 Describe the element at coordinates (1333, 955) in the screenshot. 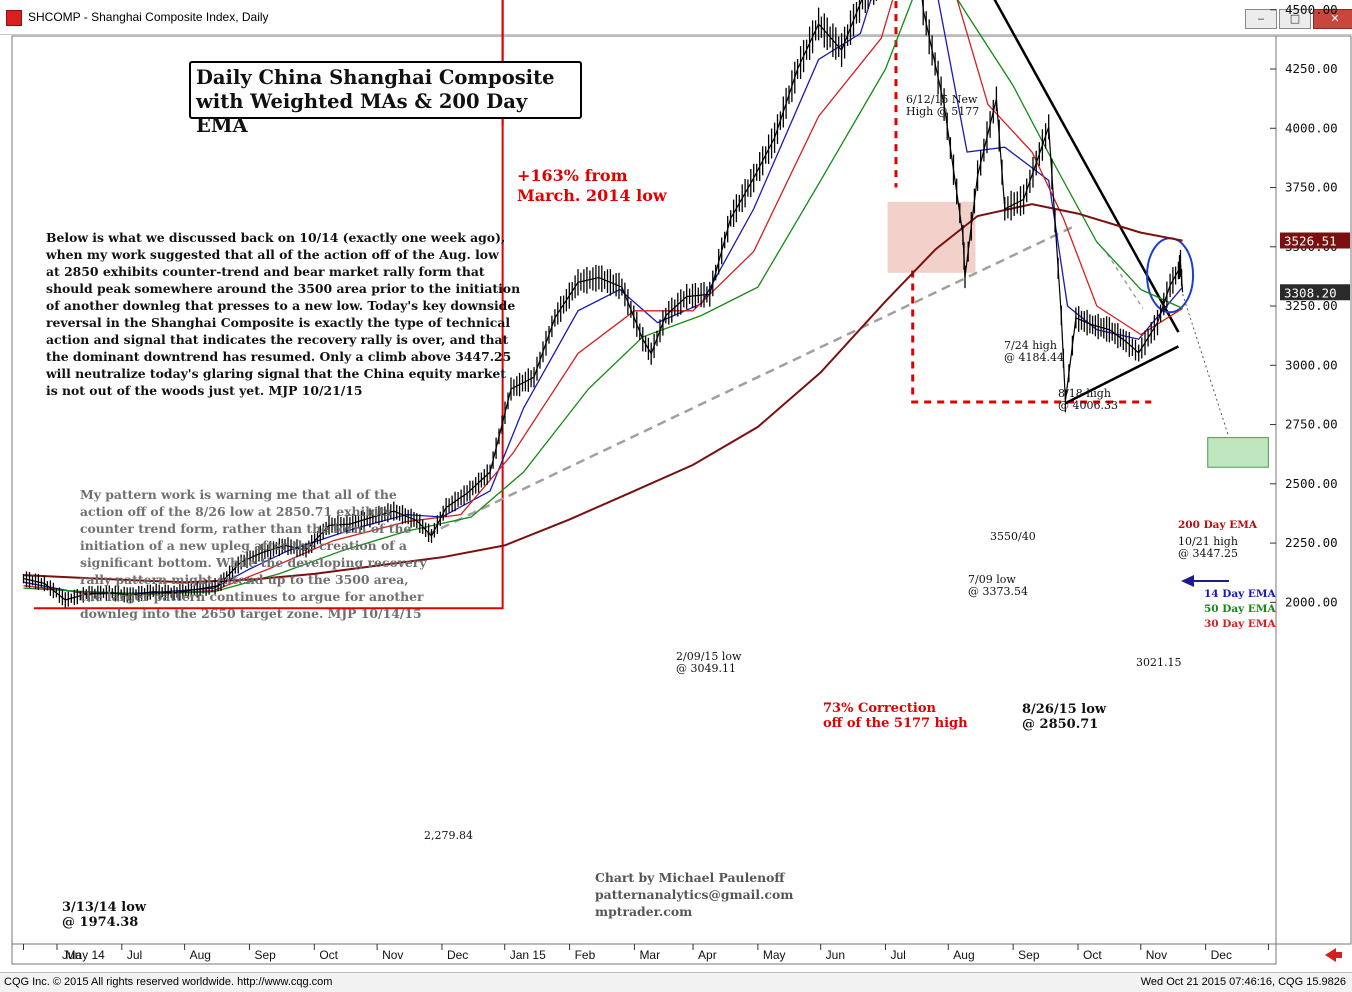

I see `scroll-left-icon` at that location.